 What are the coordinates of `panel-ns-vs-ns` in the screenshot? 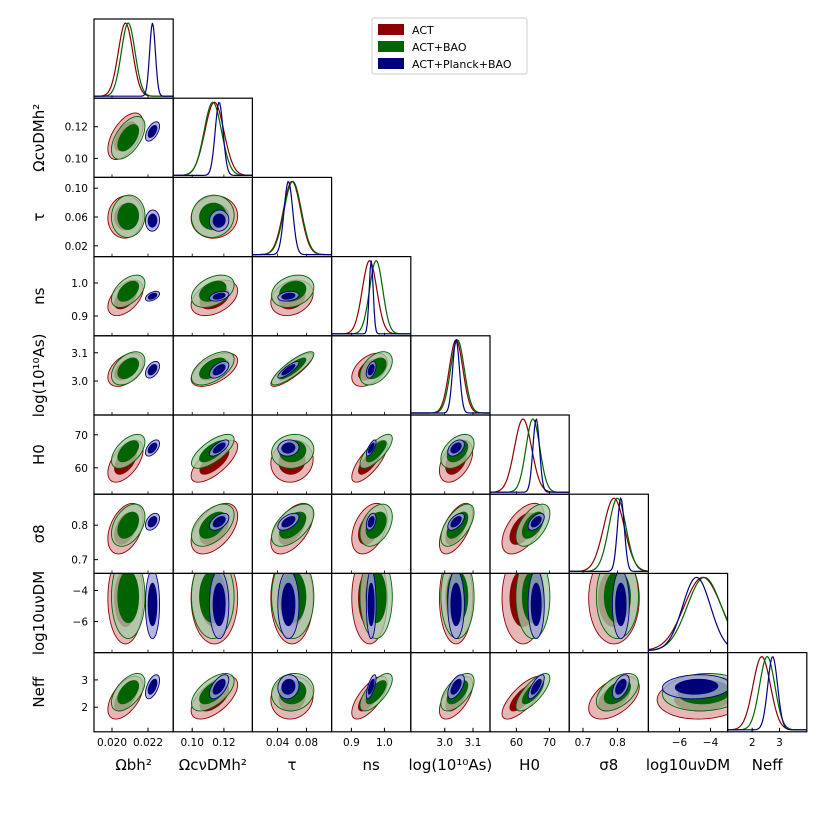 It's located at (371, 297).